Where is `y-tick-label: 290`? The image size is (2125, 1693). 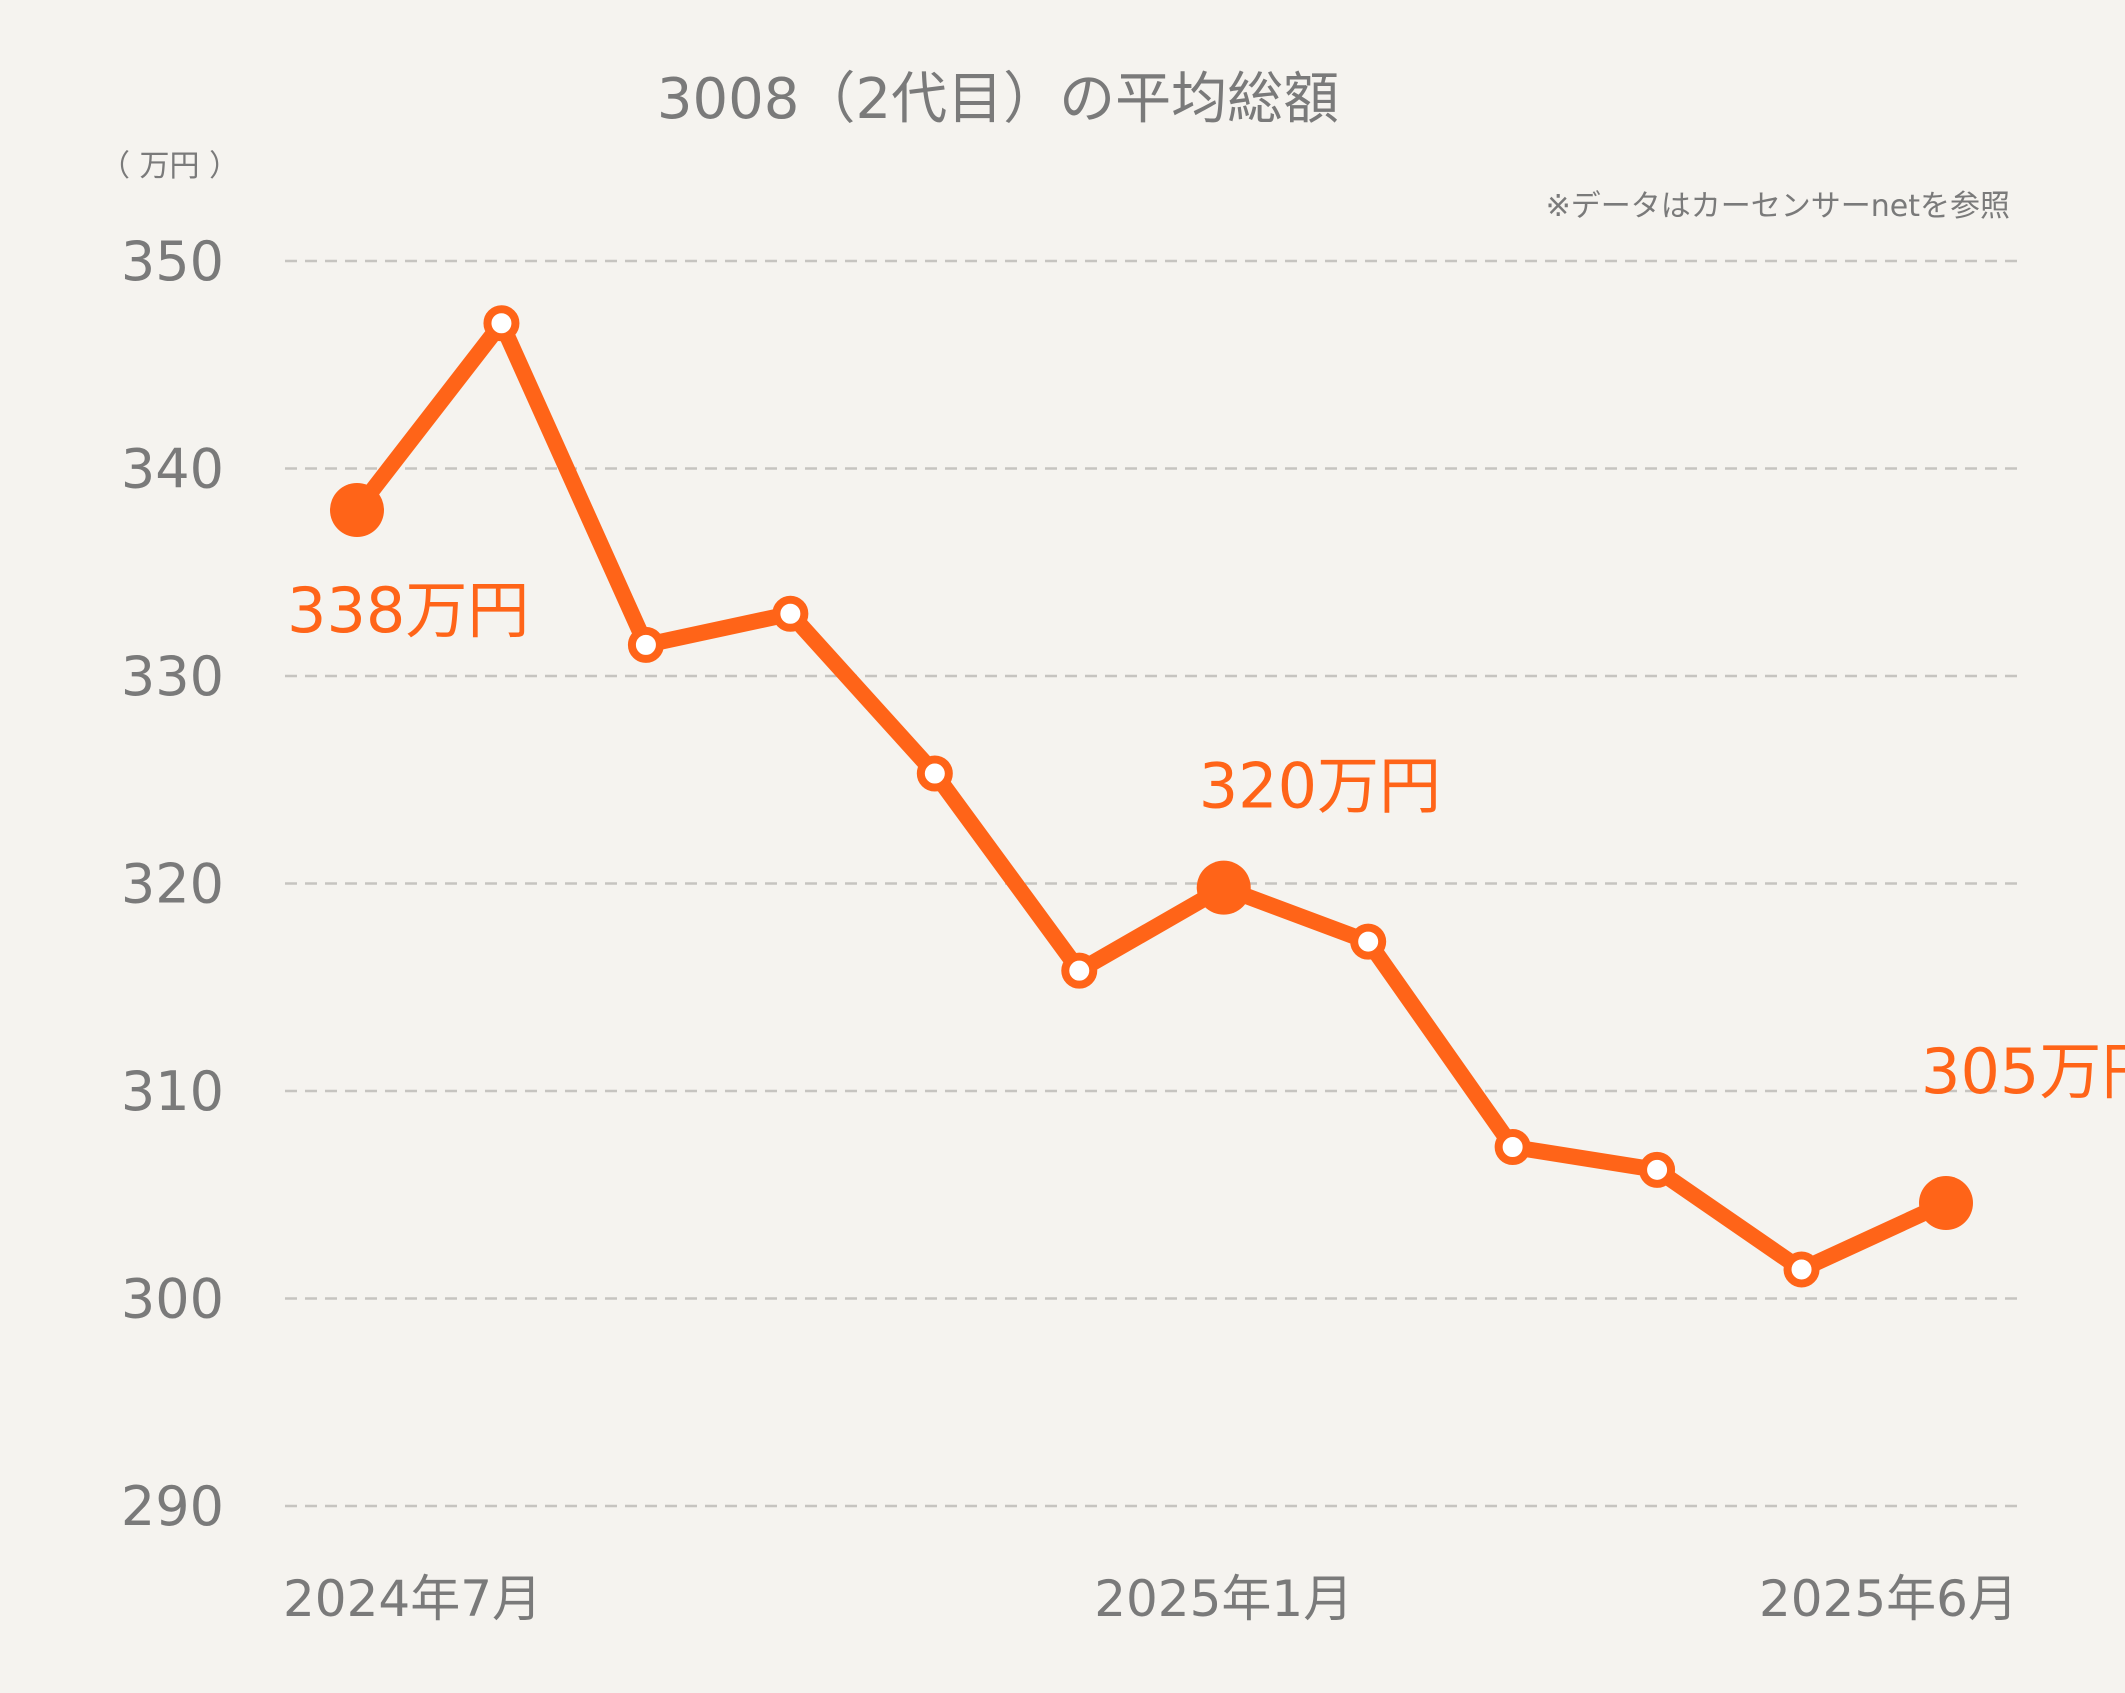
y-tick-label: 290 is located at coordinates (172, 1506).